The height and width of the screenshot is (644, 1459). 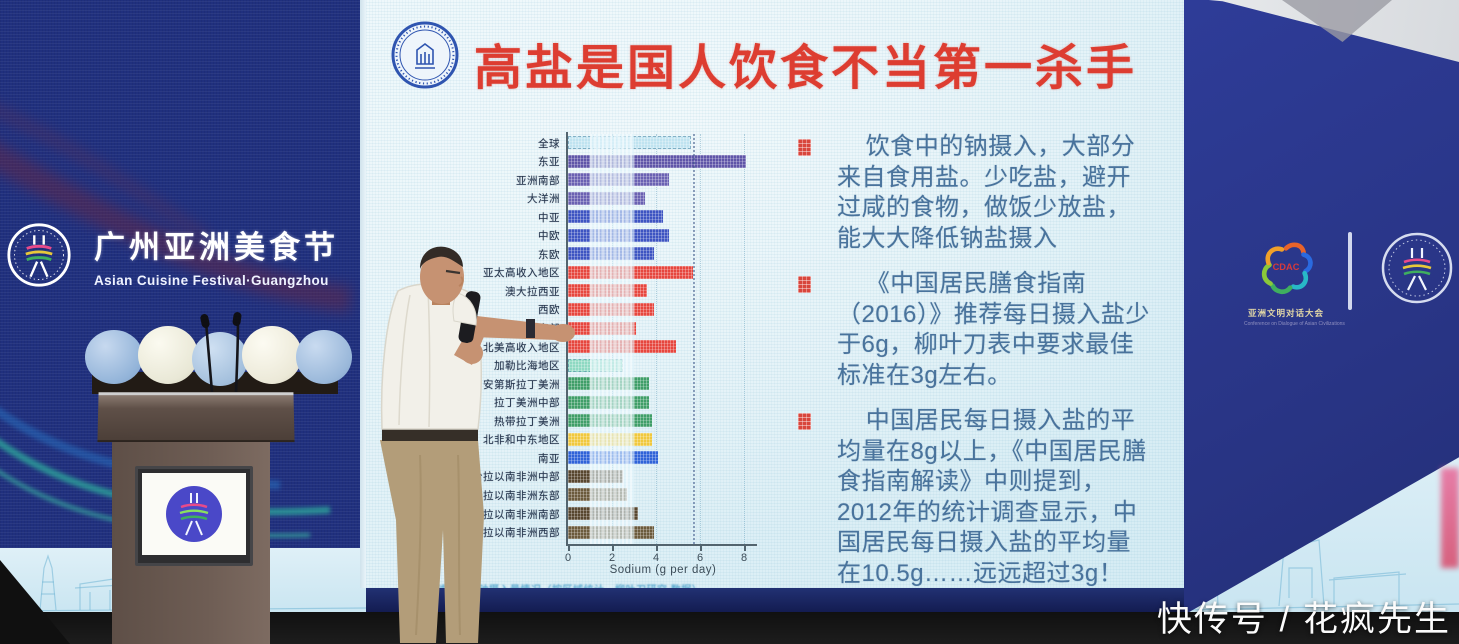 I want to click on chart-row-label: 撒哈拉以南非洲东部, so click(x=510, y=495).